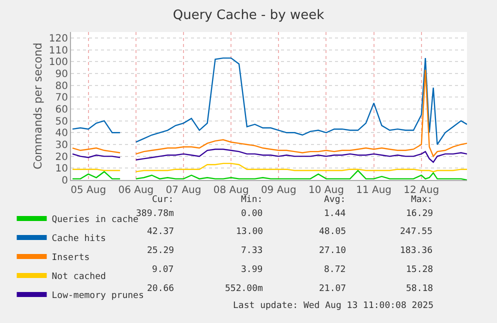  What do you see at coordinates (422, 190) in the screenshot?
I see `x-tick-label: 12 Aug` at bounding box center [422, 190].